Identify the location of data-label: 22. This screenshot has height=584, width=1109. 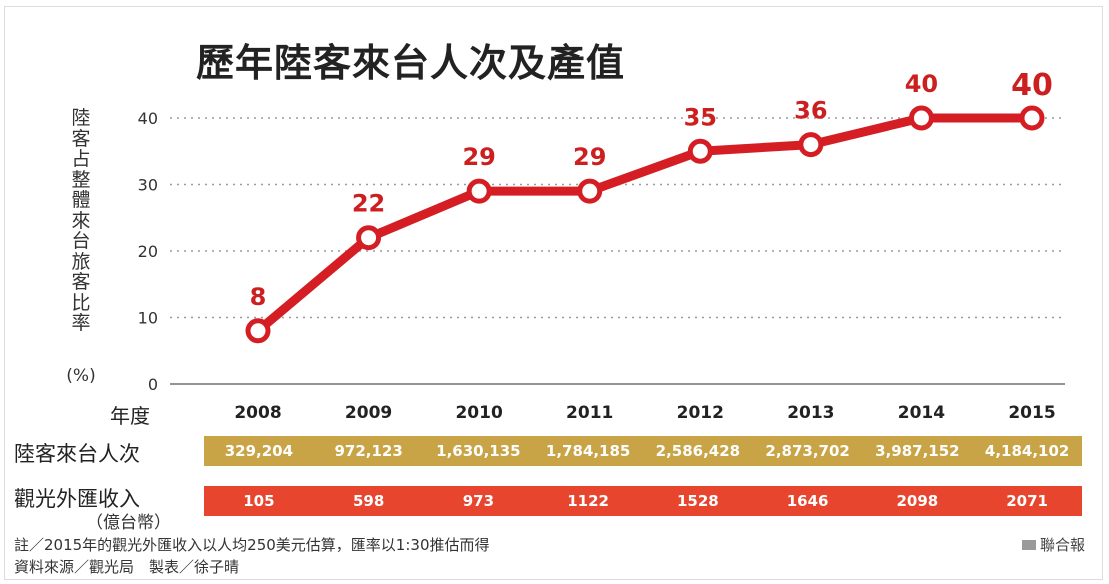
(368, 204).